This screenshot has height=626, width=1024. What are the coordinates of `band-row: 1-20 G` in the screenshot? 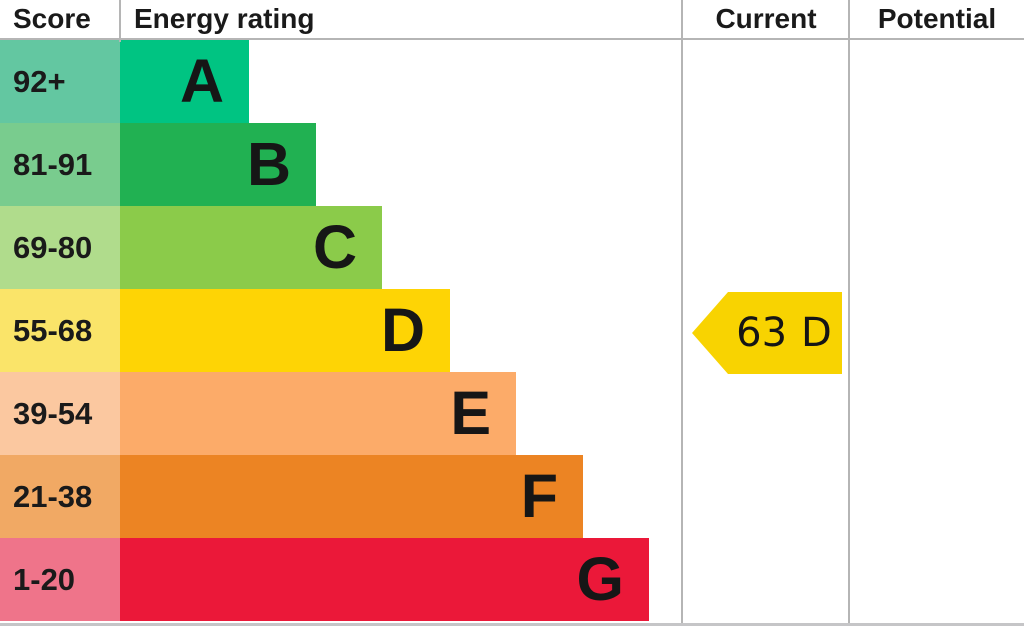 It's located at (512, 579).